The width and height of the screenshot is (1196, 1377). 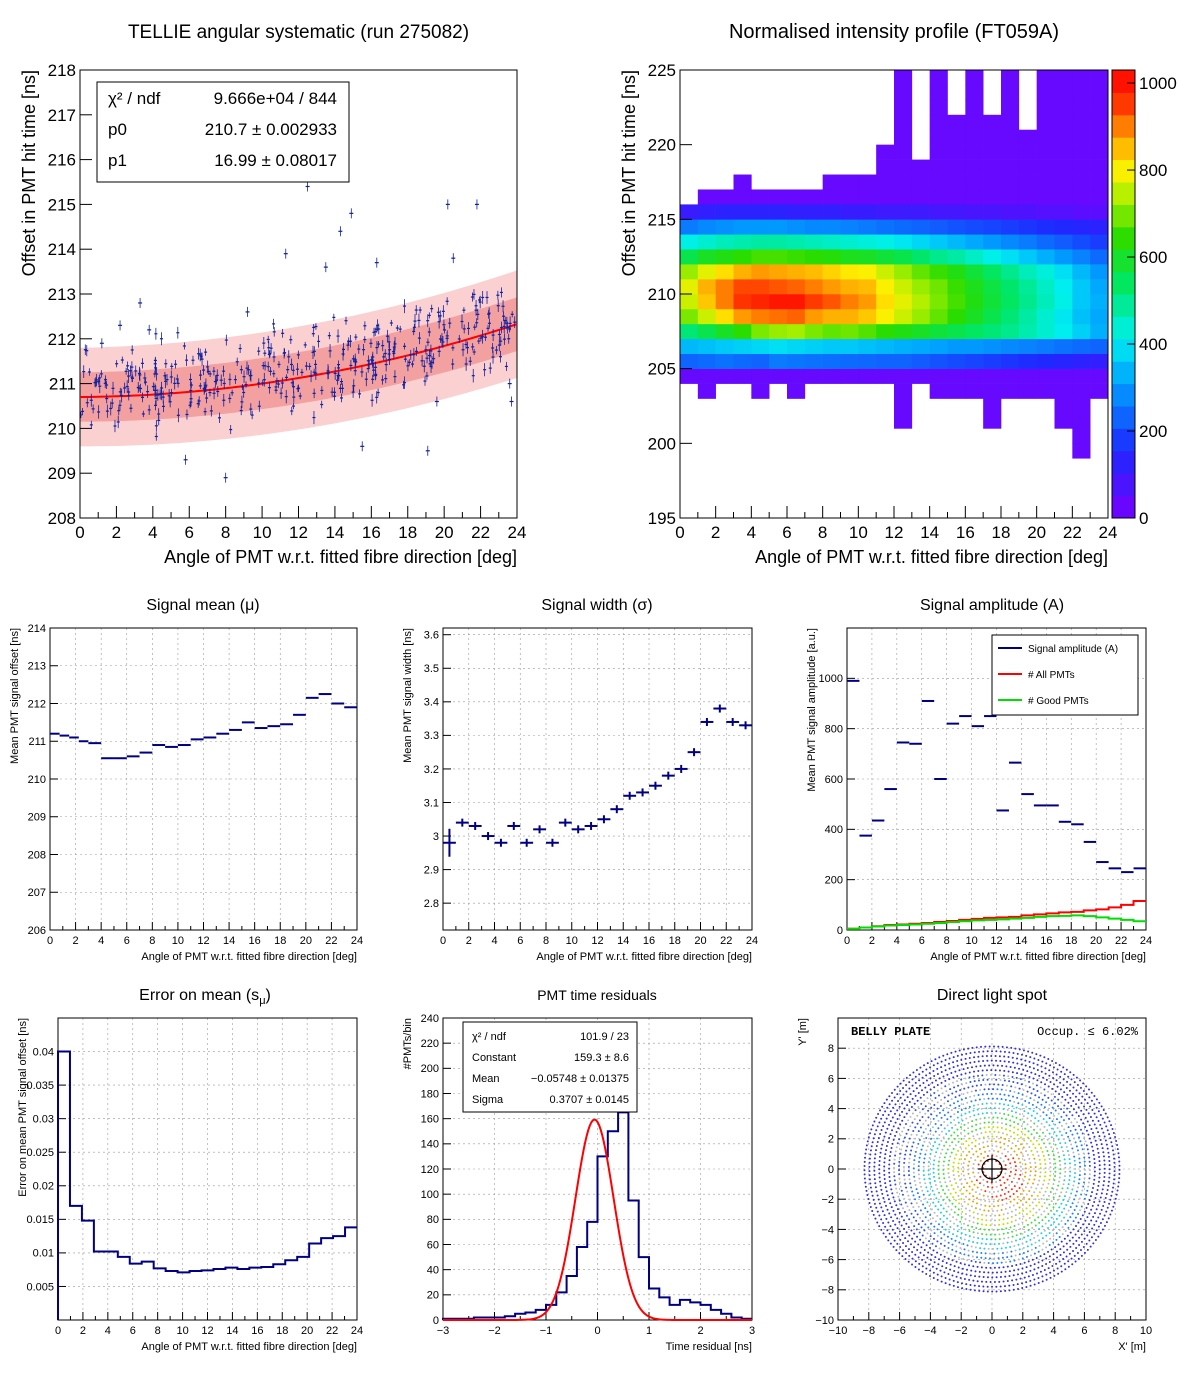 What do you see at coordinates (37, 742) in the screenshot?
I see `y-tick-label: 211` at bounding box center [37, 742].